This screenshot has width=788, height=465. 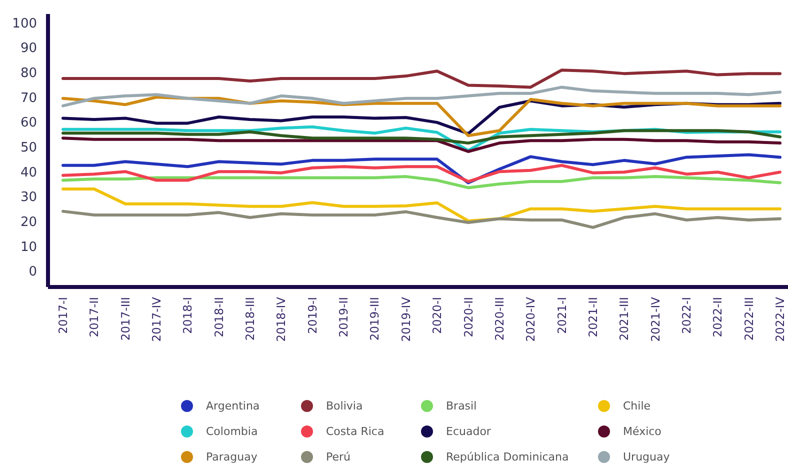 I want to click on y-tick-label: 80, so click(x=28, y=74).